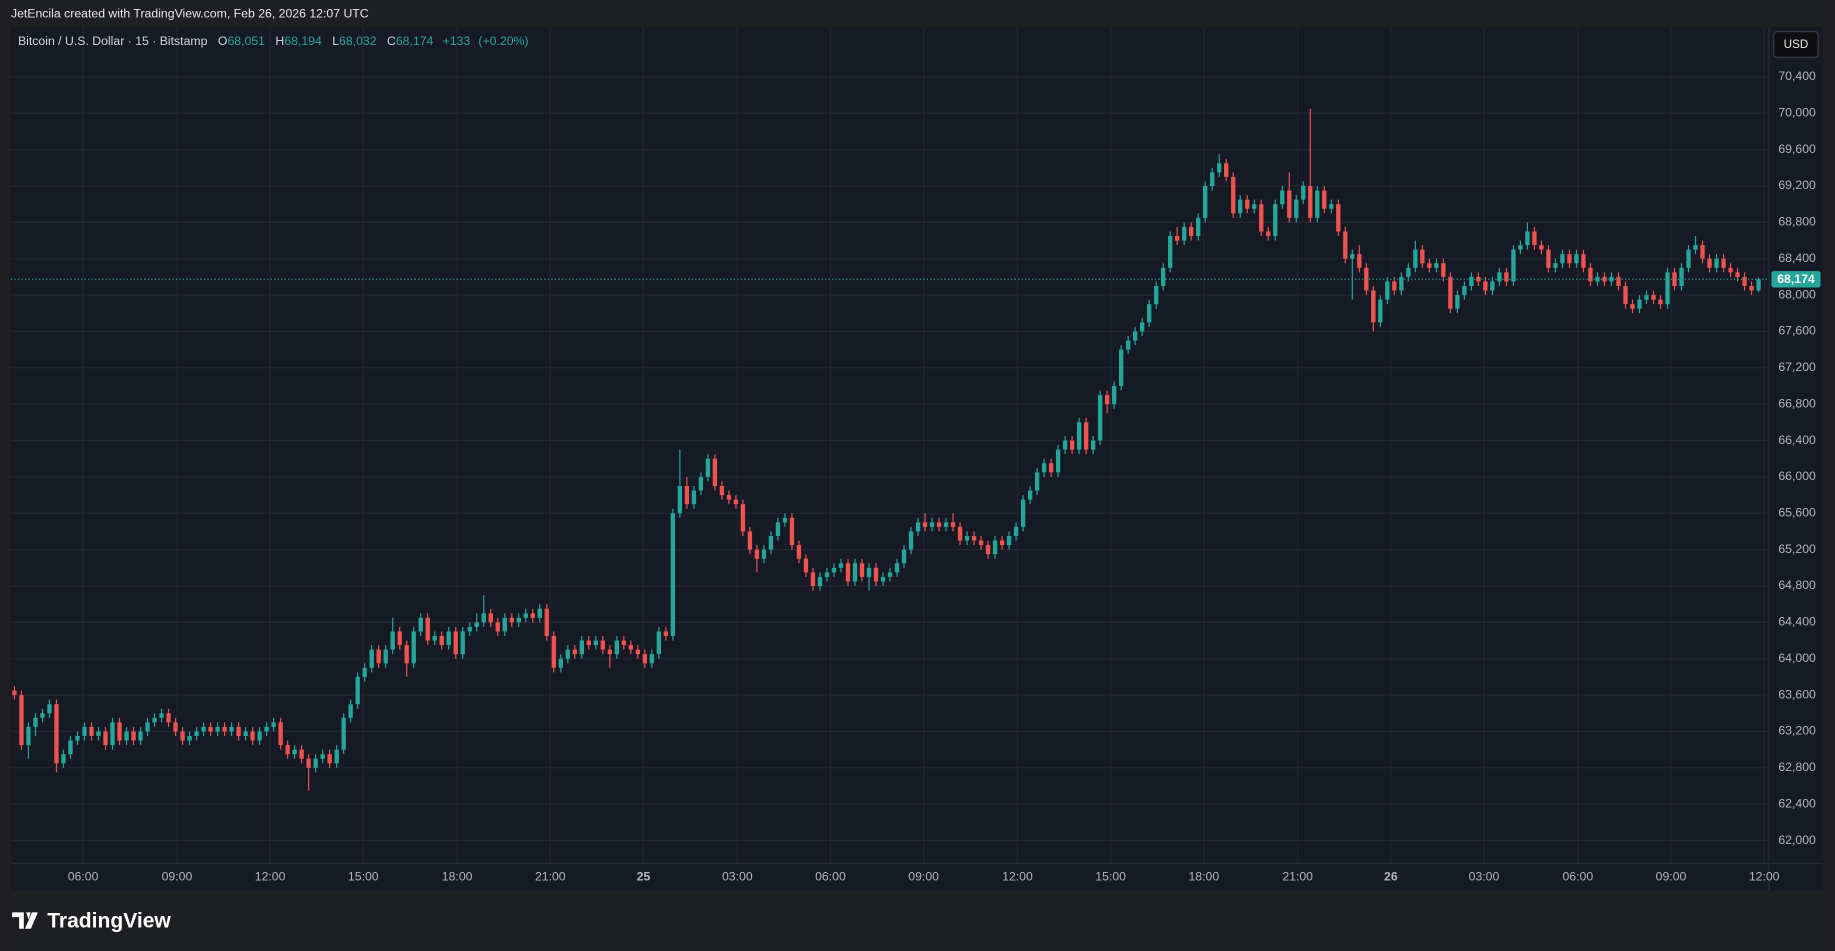 This screenshot has width=1835, height=951. Describe the element at coordinates (1797, 440) in the screenshot. I see `y-tick-label: 66,400` at that location.